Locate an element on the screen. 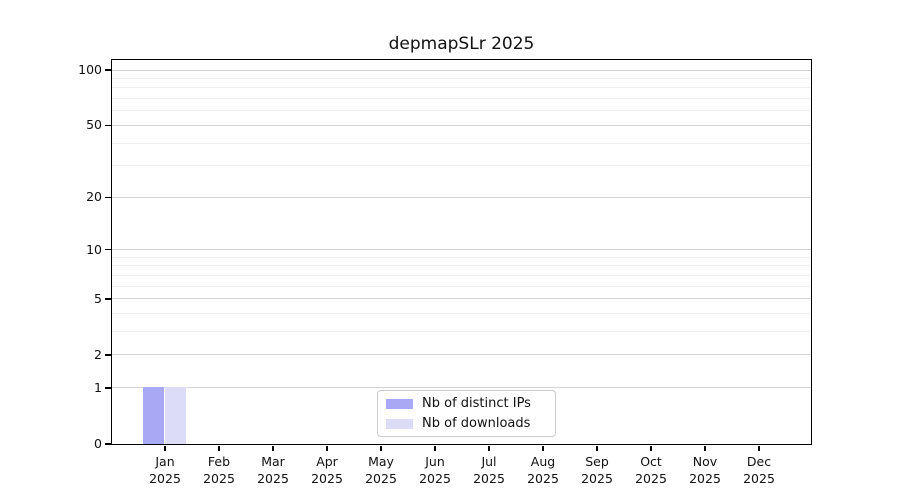 This screenshot has width=900, height=500. bar-nb-of-downloads-jan is located at coordinates (175, 415).